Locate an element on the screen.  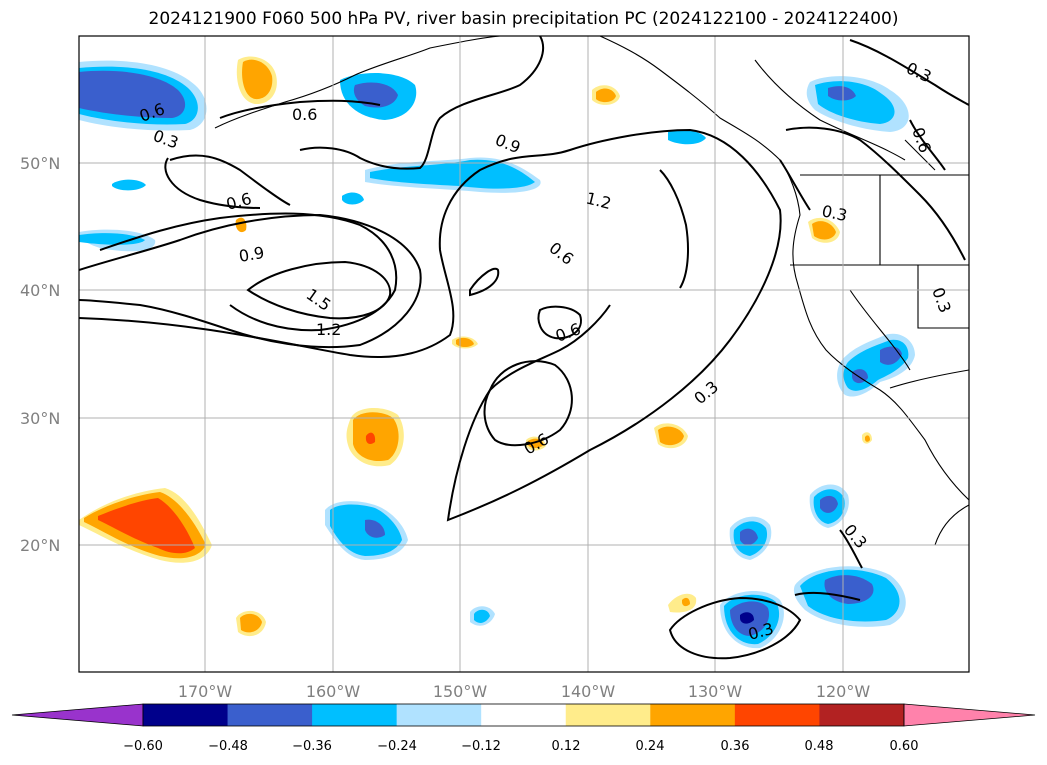
colorbar-frame is located at coordinates (523, 715).